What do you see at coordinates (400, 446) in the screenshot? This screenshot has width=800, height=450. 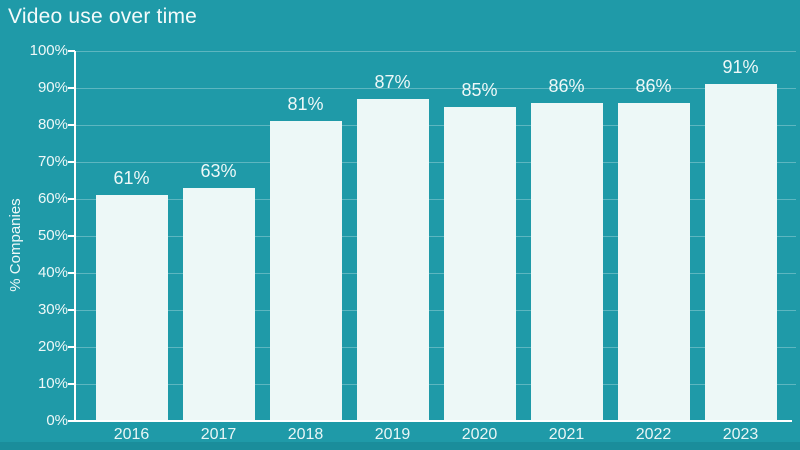 I see `bottom-edge-strip` at bounding box center [400, 446].